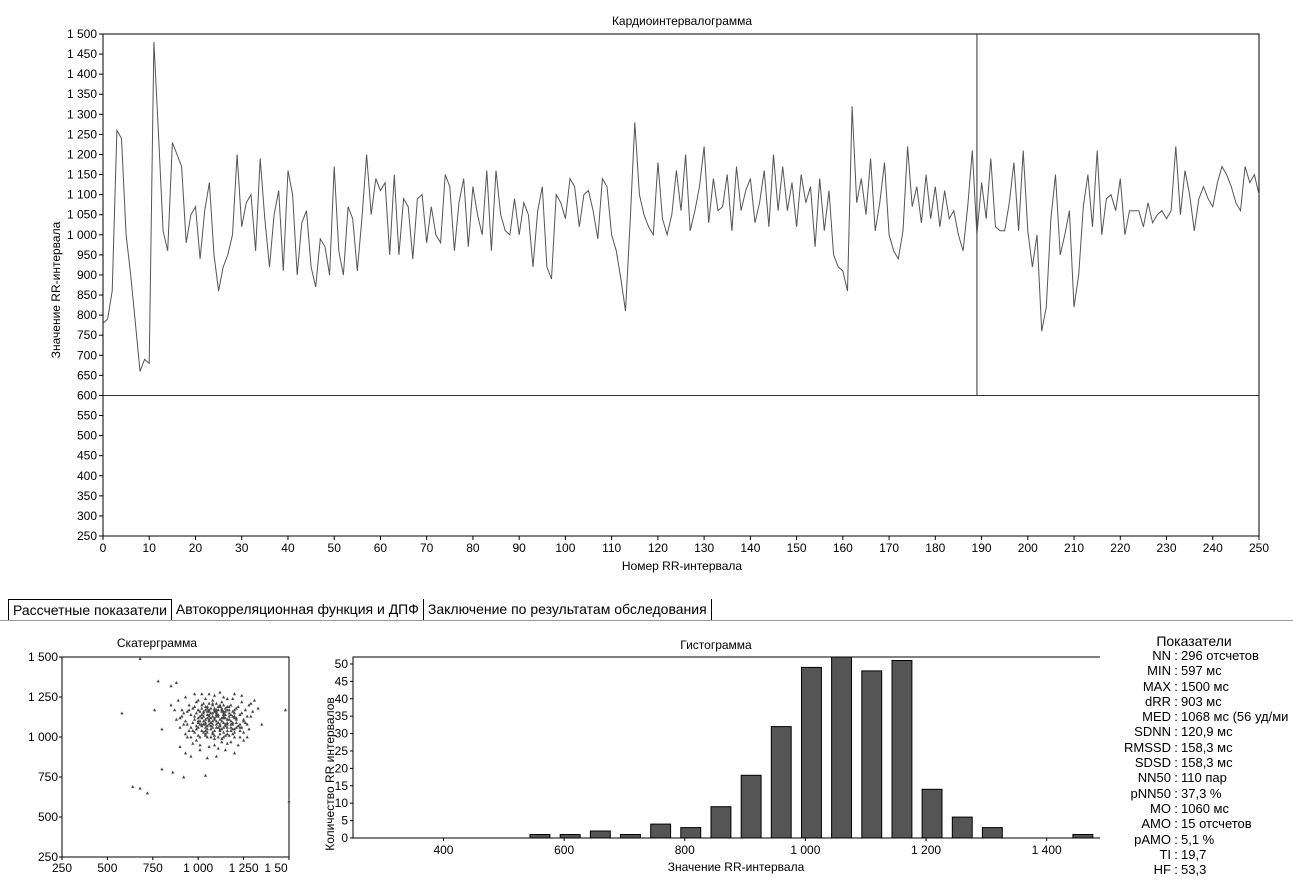 This screenshot has width=1293, height=883. What do you see at coordinates (1204, 778) in the screenshot?
I see `metric-value: 110 пар` at bounding box center [1204, 778].